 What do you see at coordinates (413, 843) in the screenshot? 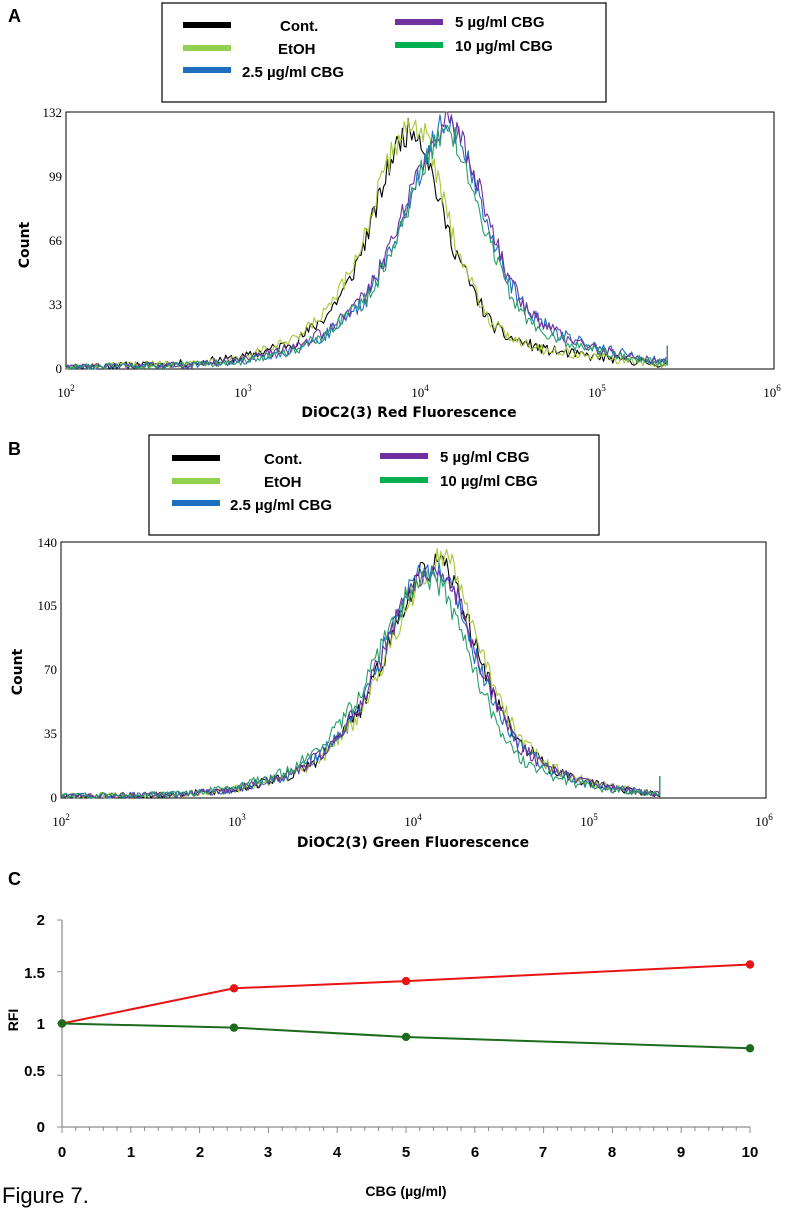
I see `x-axis-title: DiOC2(3) Green Fluorescence` at bounding box center [413, 843].